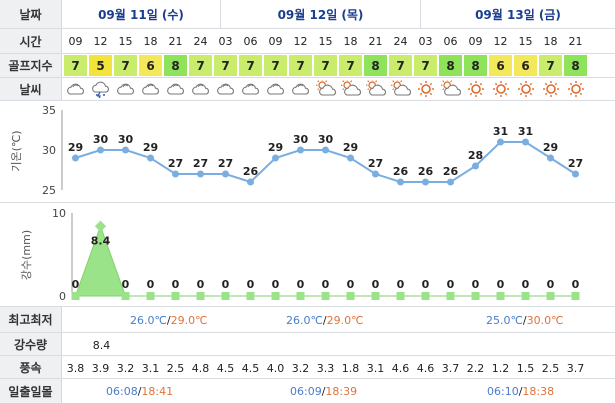  What do you see at coordinates (49, 150) in the screenshot?
I see `temp-tick-label: 30` at bounding box center [49, 150].